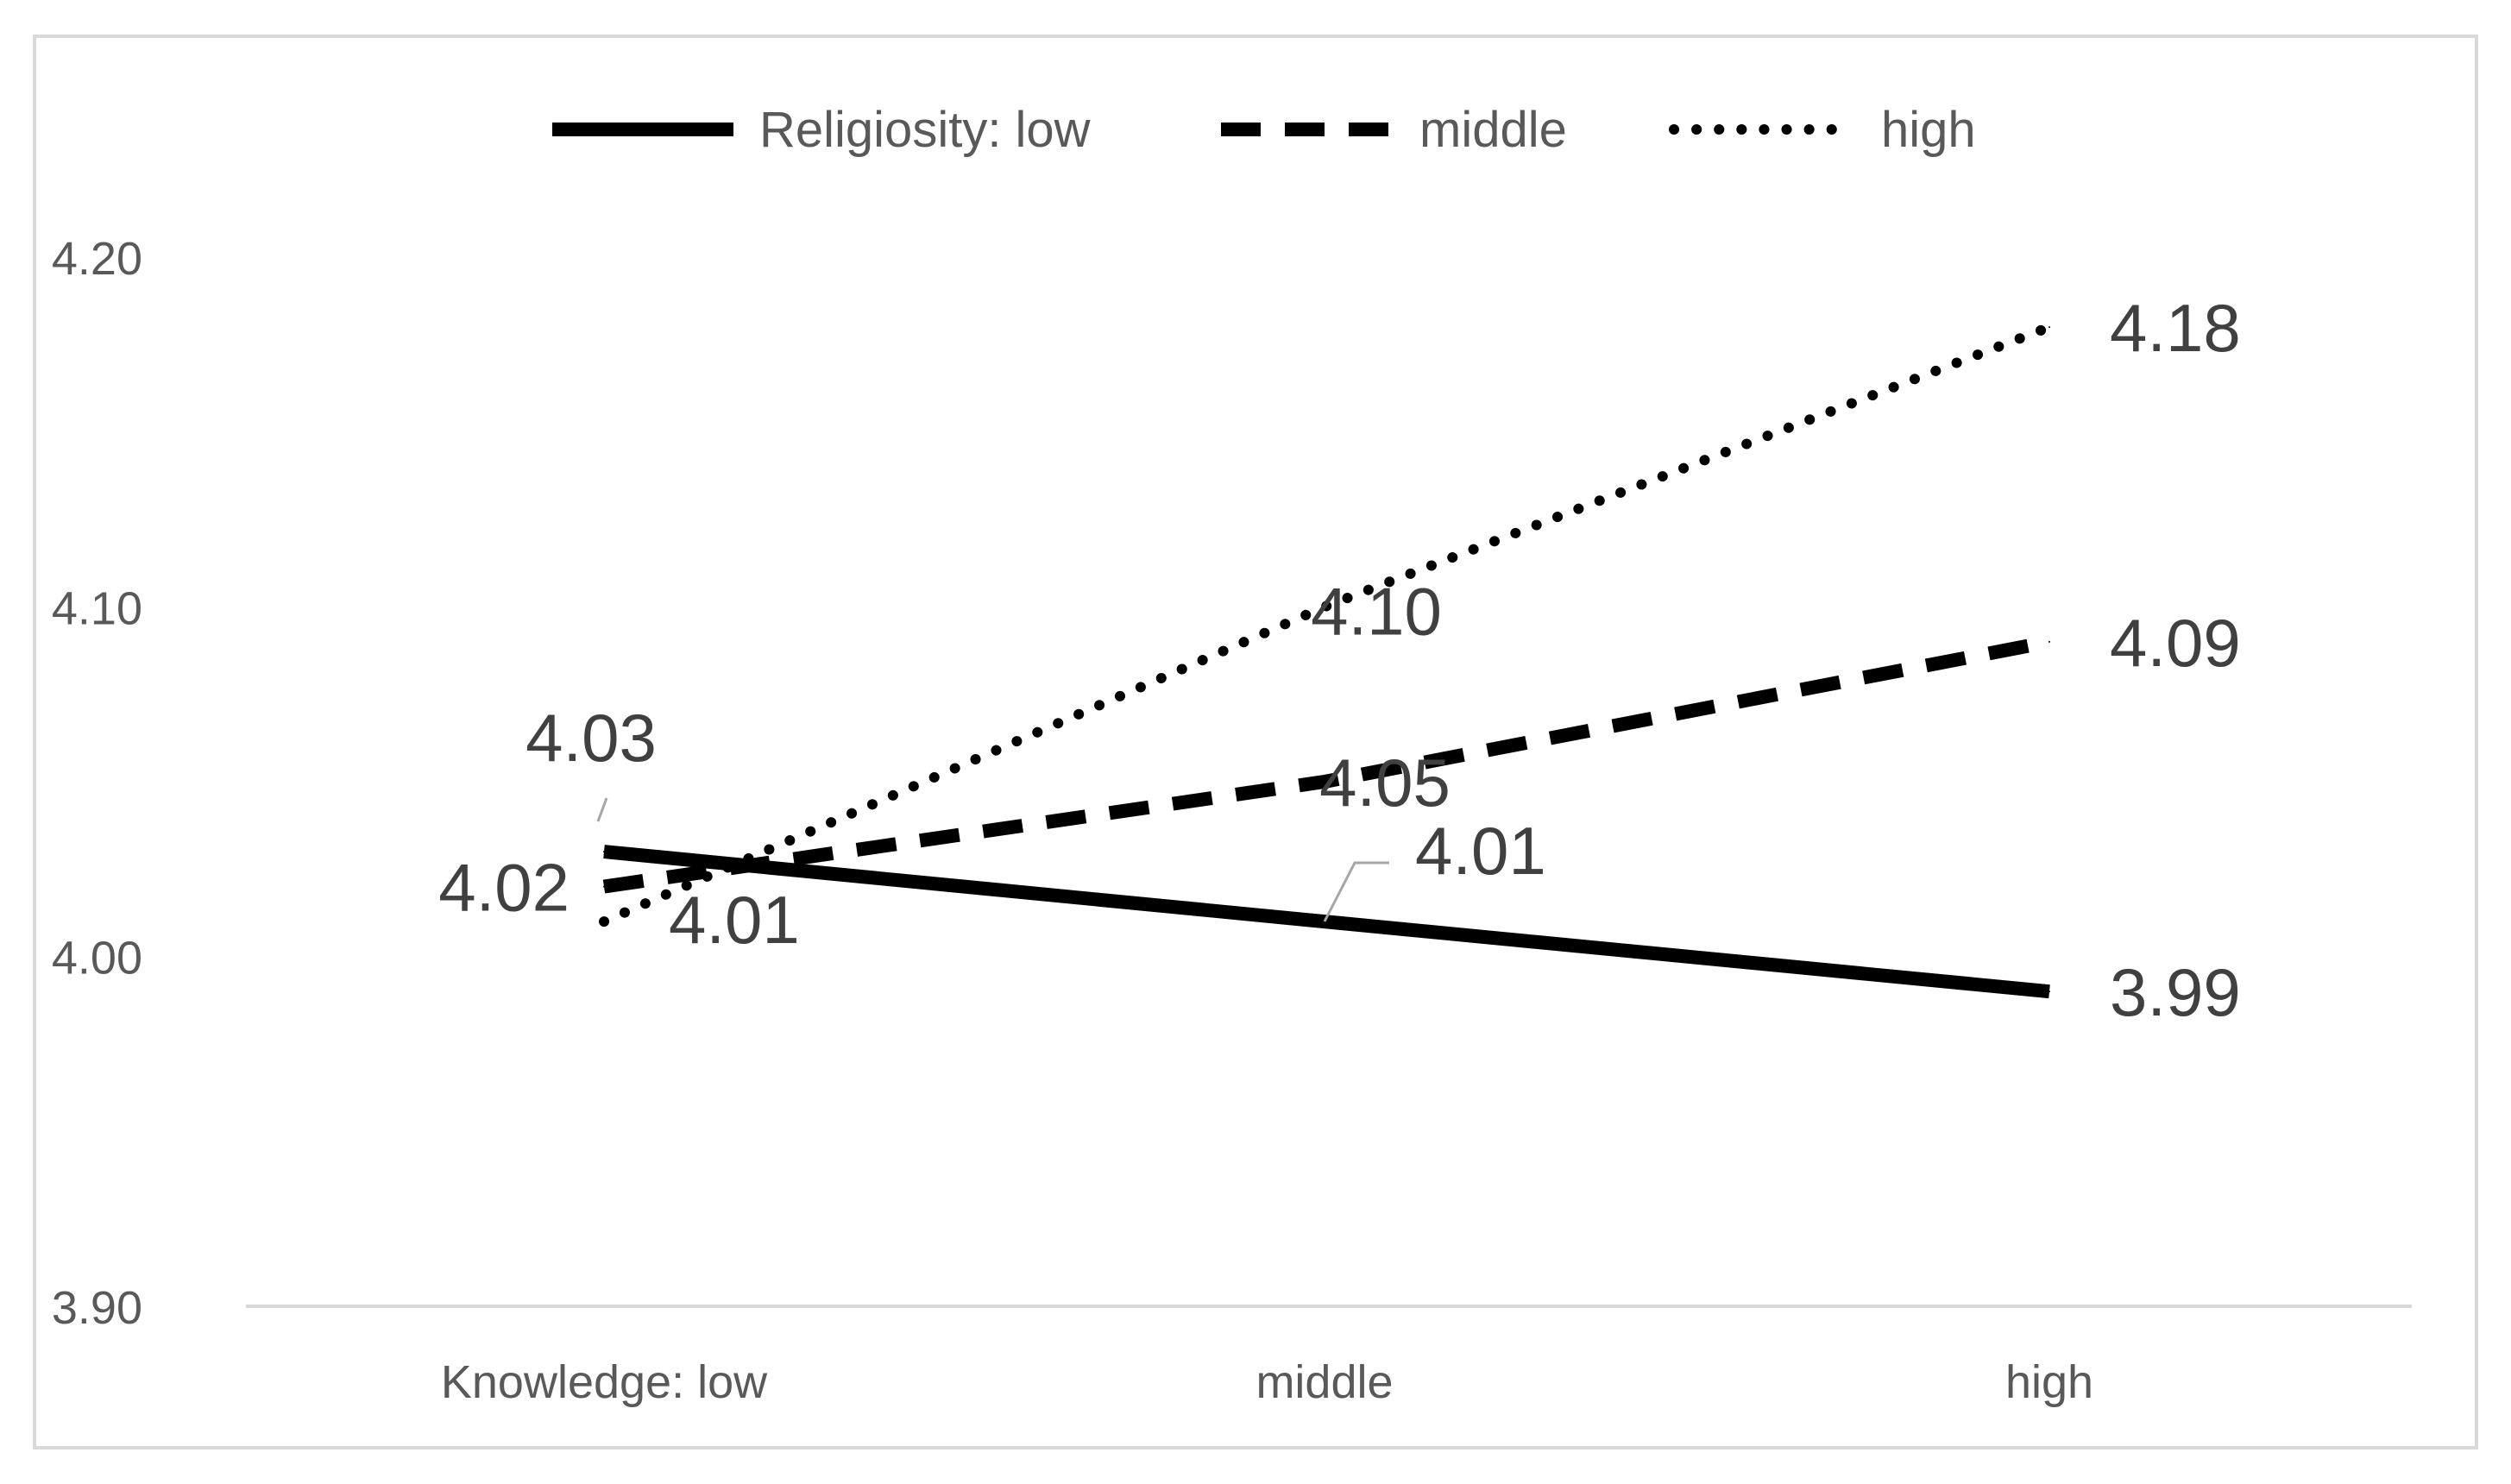 Image resolution: width=2511 pixels, height=1484 pixels. Describe the element at coordinates (2175, 643) in the screenshot. I see `data-label-s2-p3: 4.09` at that location.